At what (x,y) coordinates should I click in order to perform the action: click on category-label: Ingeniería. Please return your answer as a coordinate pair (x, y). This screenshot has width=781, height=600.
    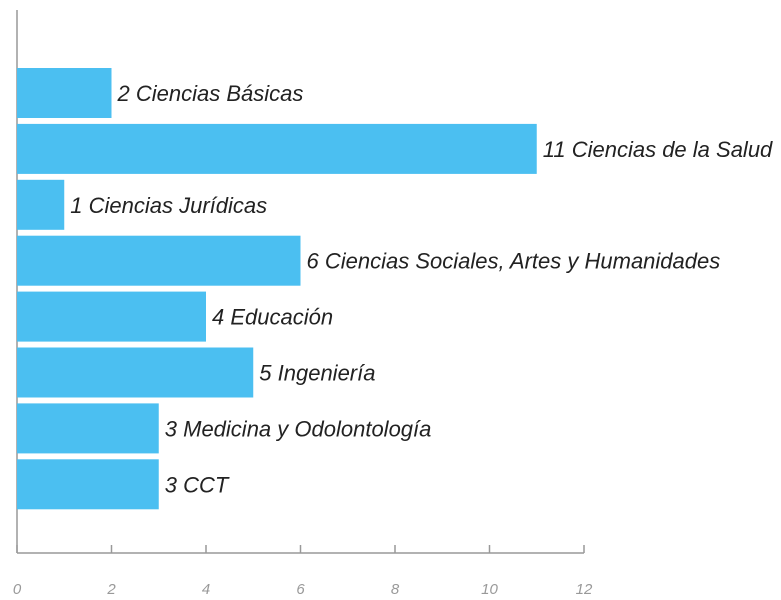
    Looking at the image, I should click on (327, 372).